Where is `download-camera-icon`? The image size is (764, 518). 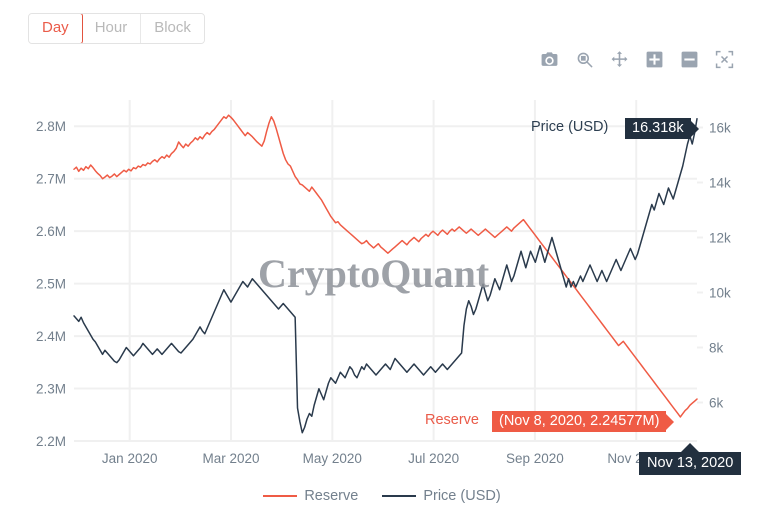 download-camera-icon is located at coordinates (549, 59).